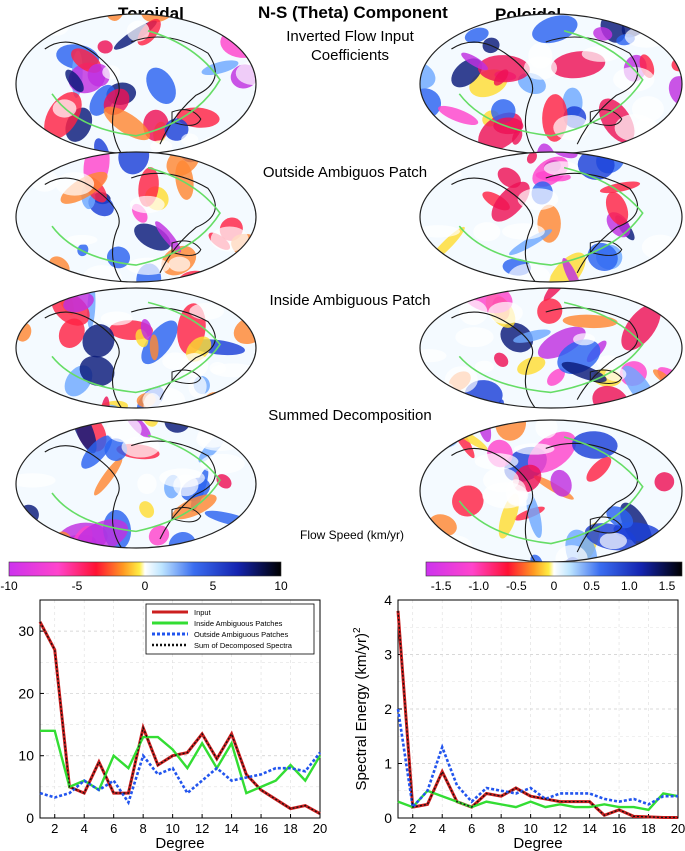 This screenshot has width=685, height=851. I want to click on y-tick-1-3: 3, so click(388, 655).